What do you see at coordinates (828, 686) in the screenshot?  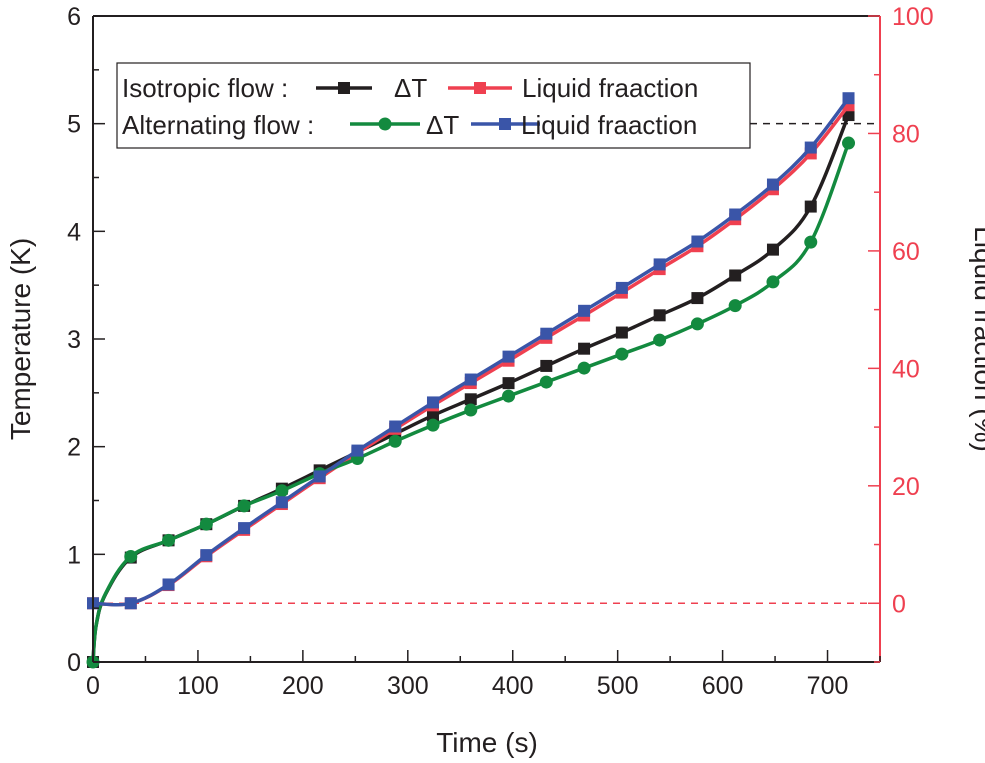 I see `x-tick-label: 700` at bounding box center [828, 686].